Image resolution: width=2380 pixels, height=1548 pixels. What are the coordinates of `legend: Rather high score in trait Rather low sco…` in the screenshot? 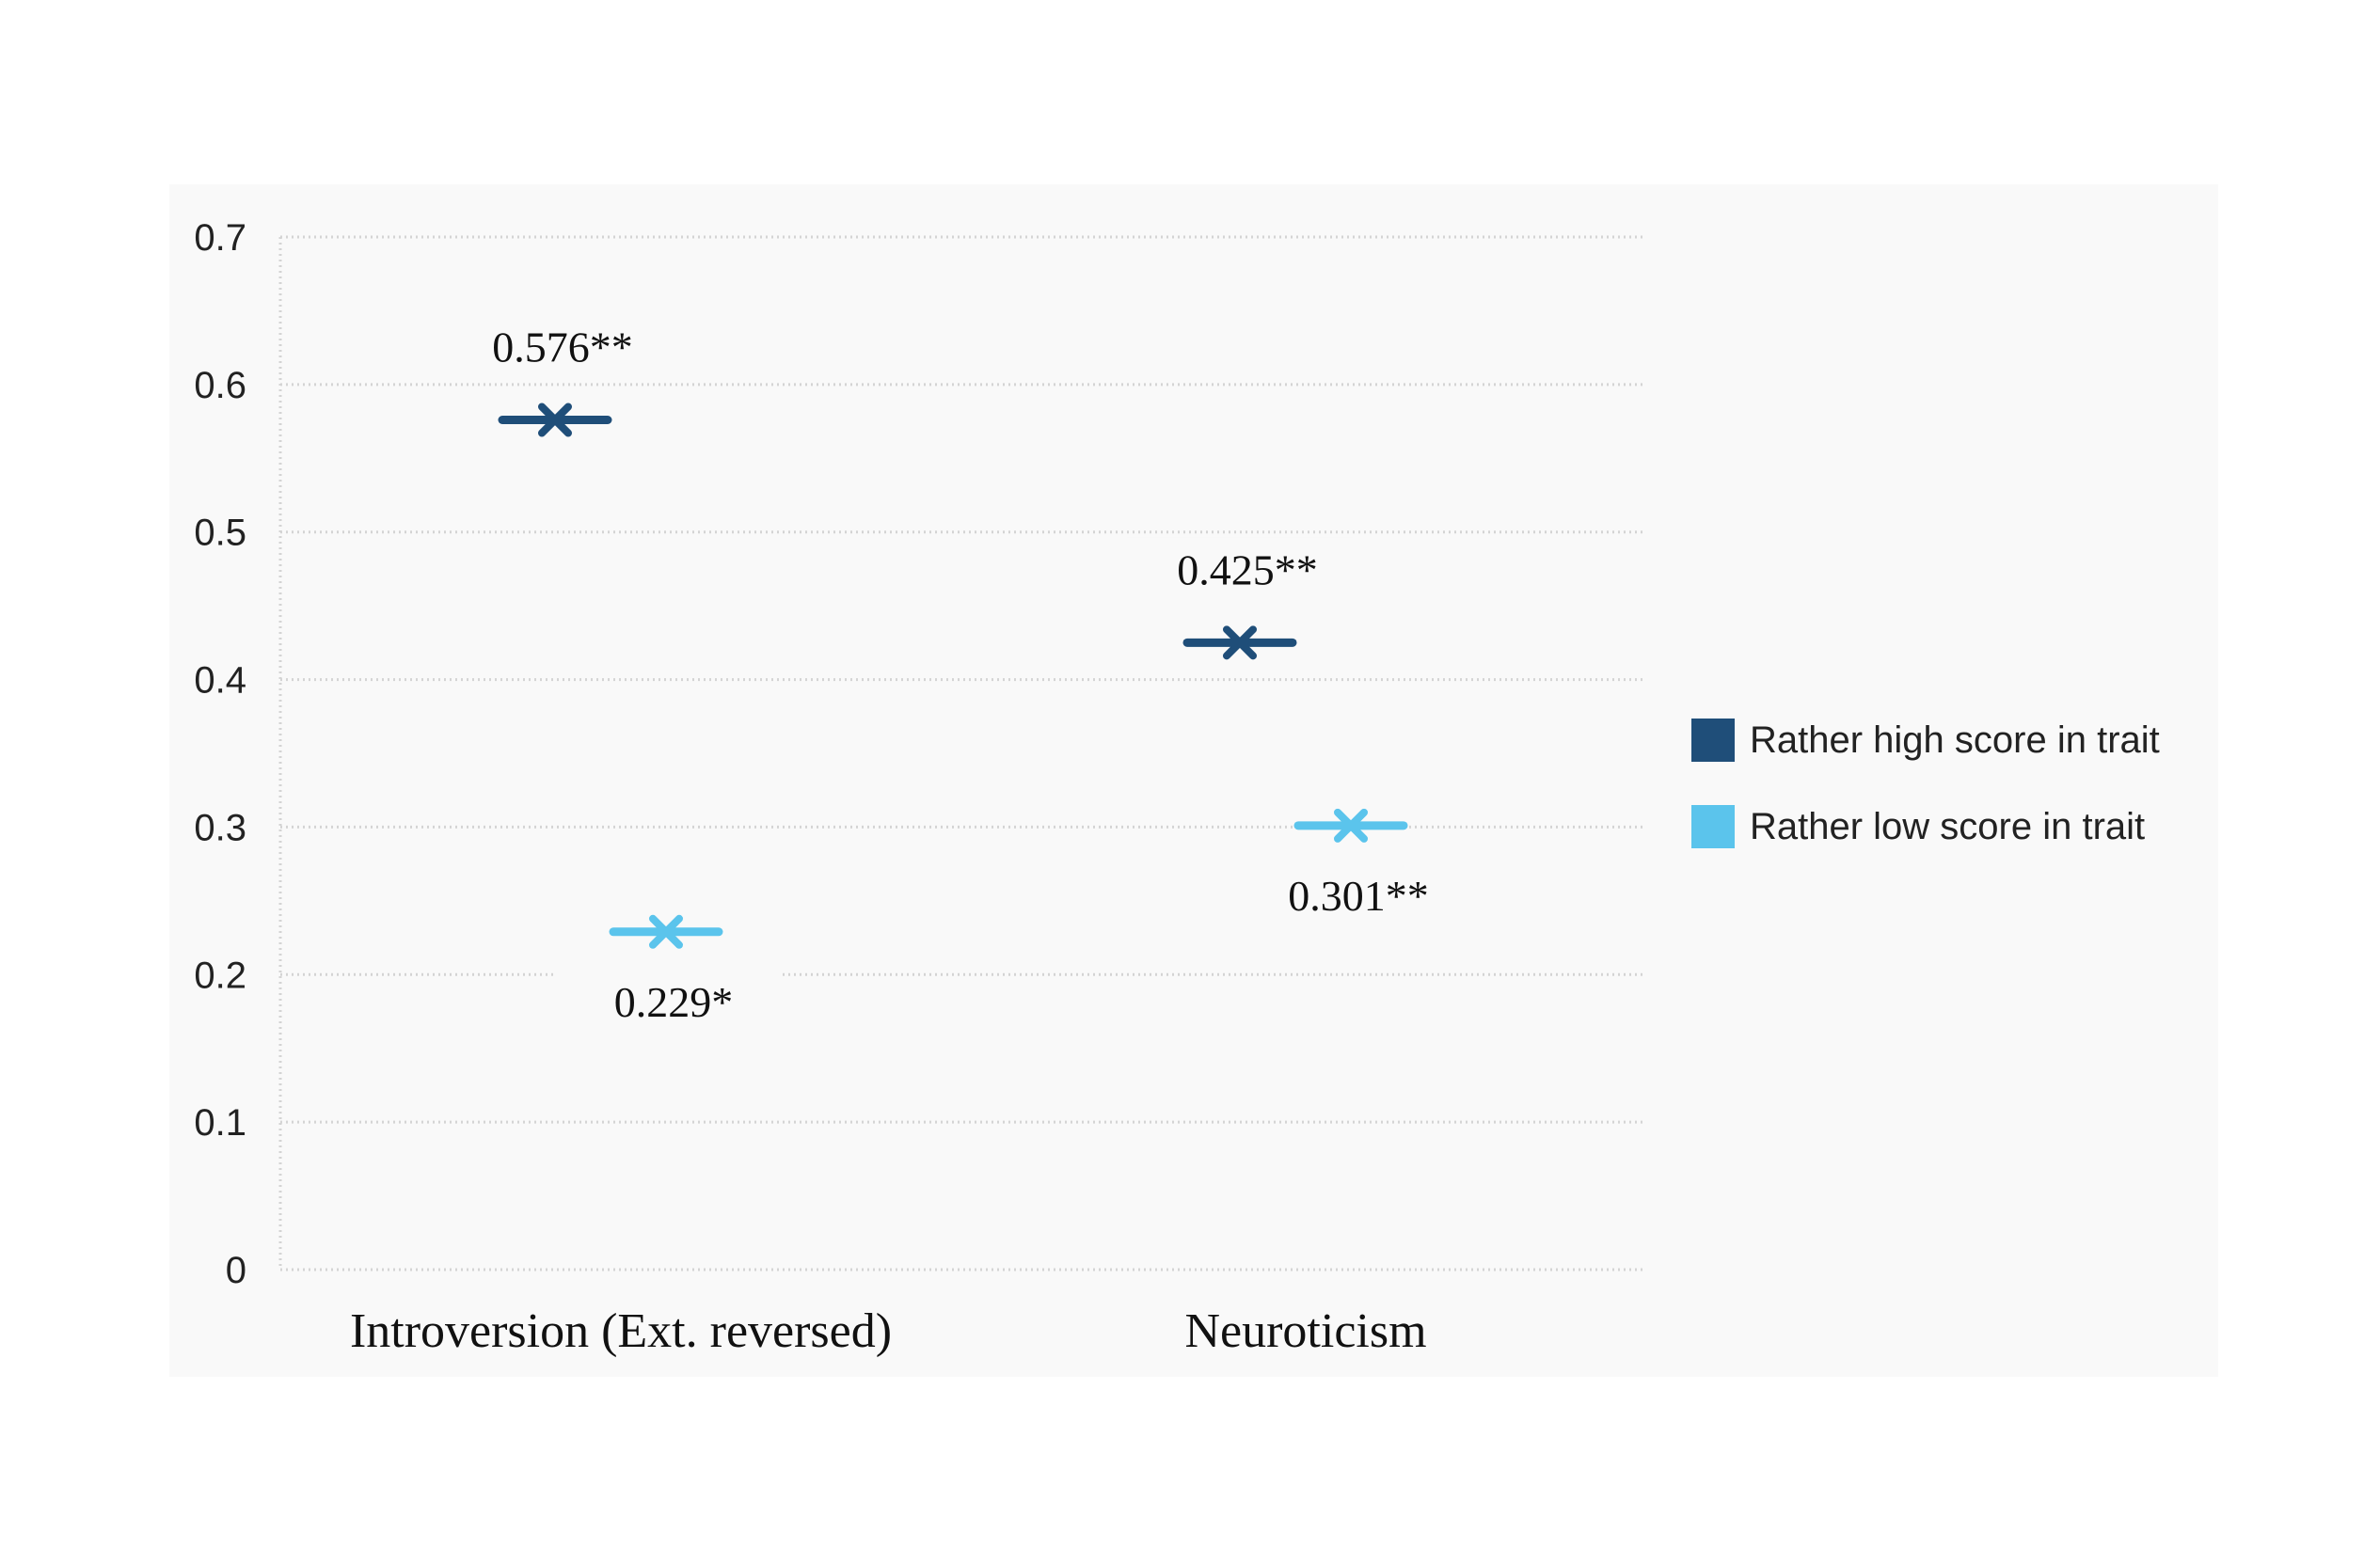 It's located at (1925, 783).